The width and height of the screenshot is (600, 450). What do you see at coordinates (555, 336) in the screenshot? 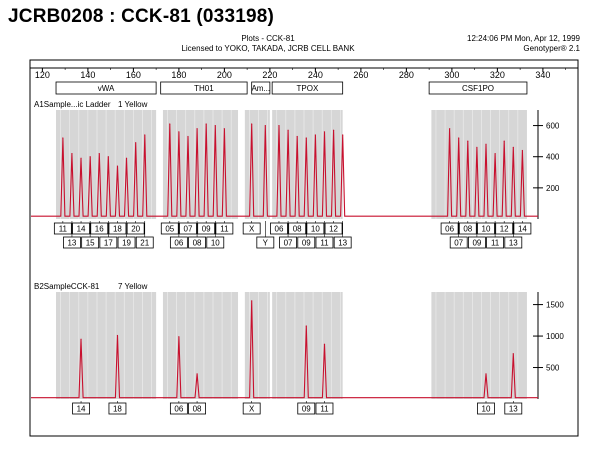
I see `y-tick-label-1000: 1000` at bounding box center [555, 336].